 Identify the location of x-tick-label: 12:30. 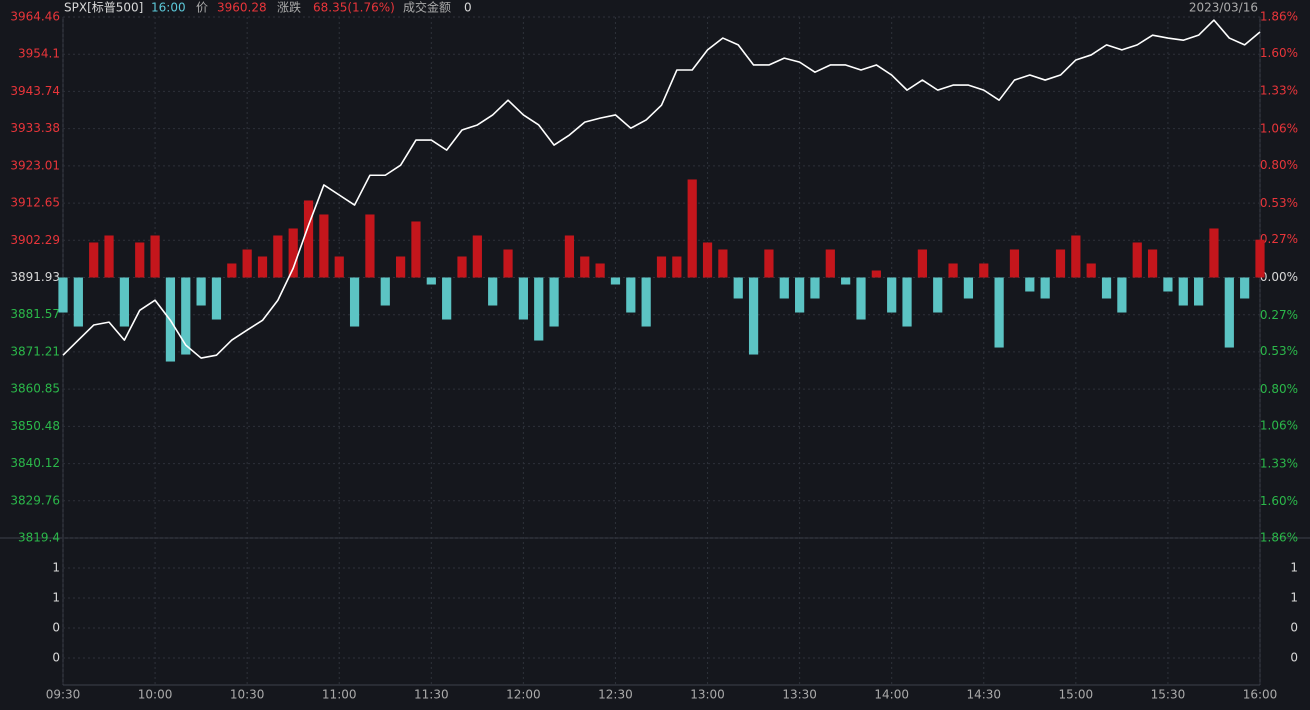
(615, 695).